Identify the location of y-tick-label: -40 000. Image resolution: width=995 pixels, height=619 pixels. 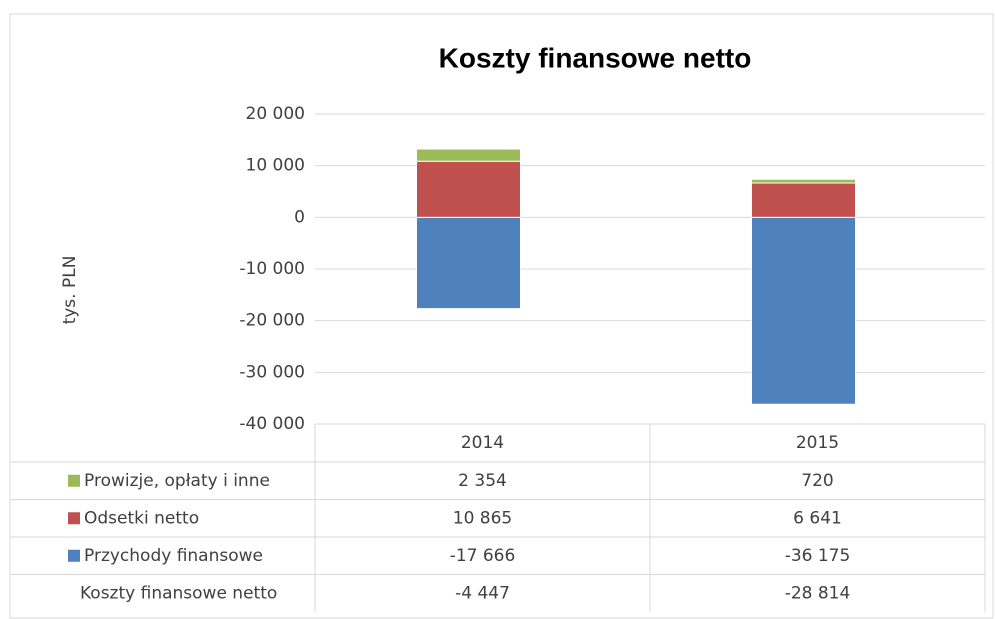
(272, 424).